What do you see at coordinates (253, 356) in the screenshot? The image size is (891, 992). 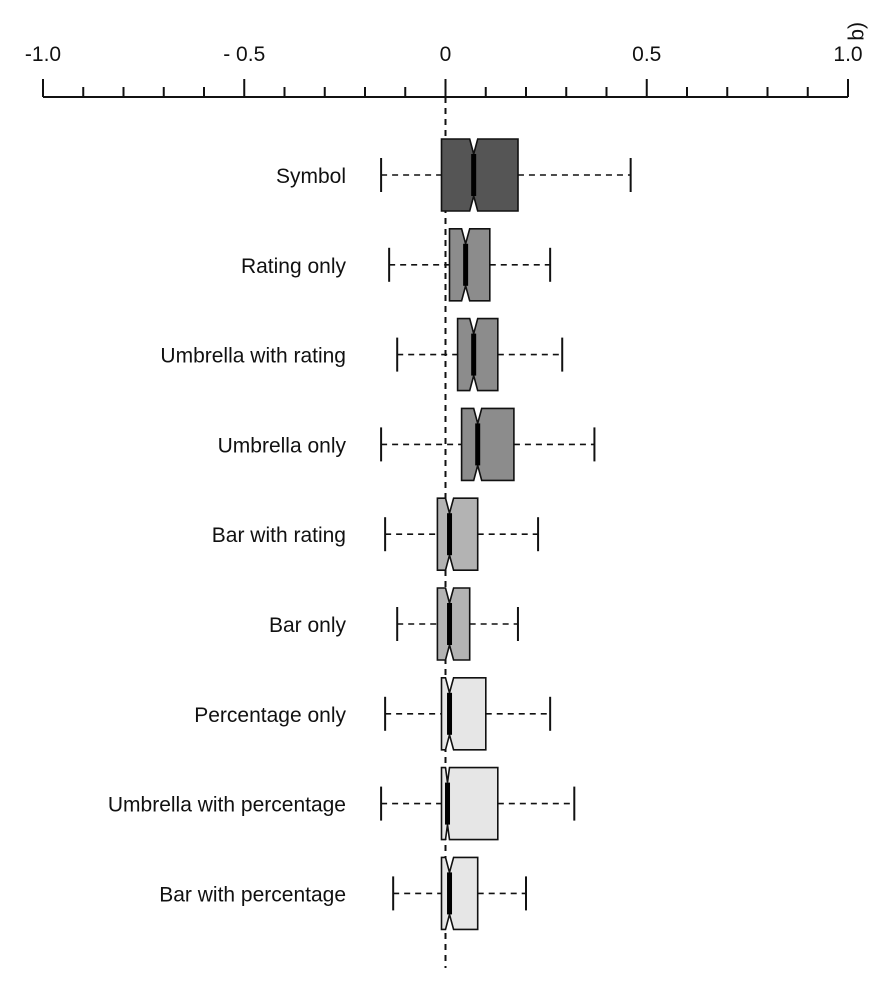 I see `category-label: Umbrella with rating` at bounding box center [253, 356].